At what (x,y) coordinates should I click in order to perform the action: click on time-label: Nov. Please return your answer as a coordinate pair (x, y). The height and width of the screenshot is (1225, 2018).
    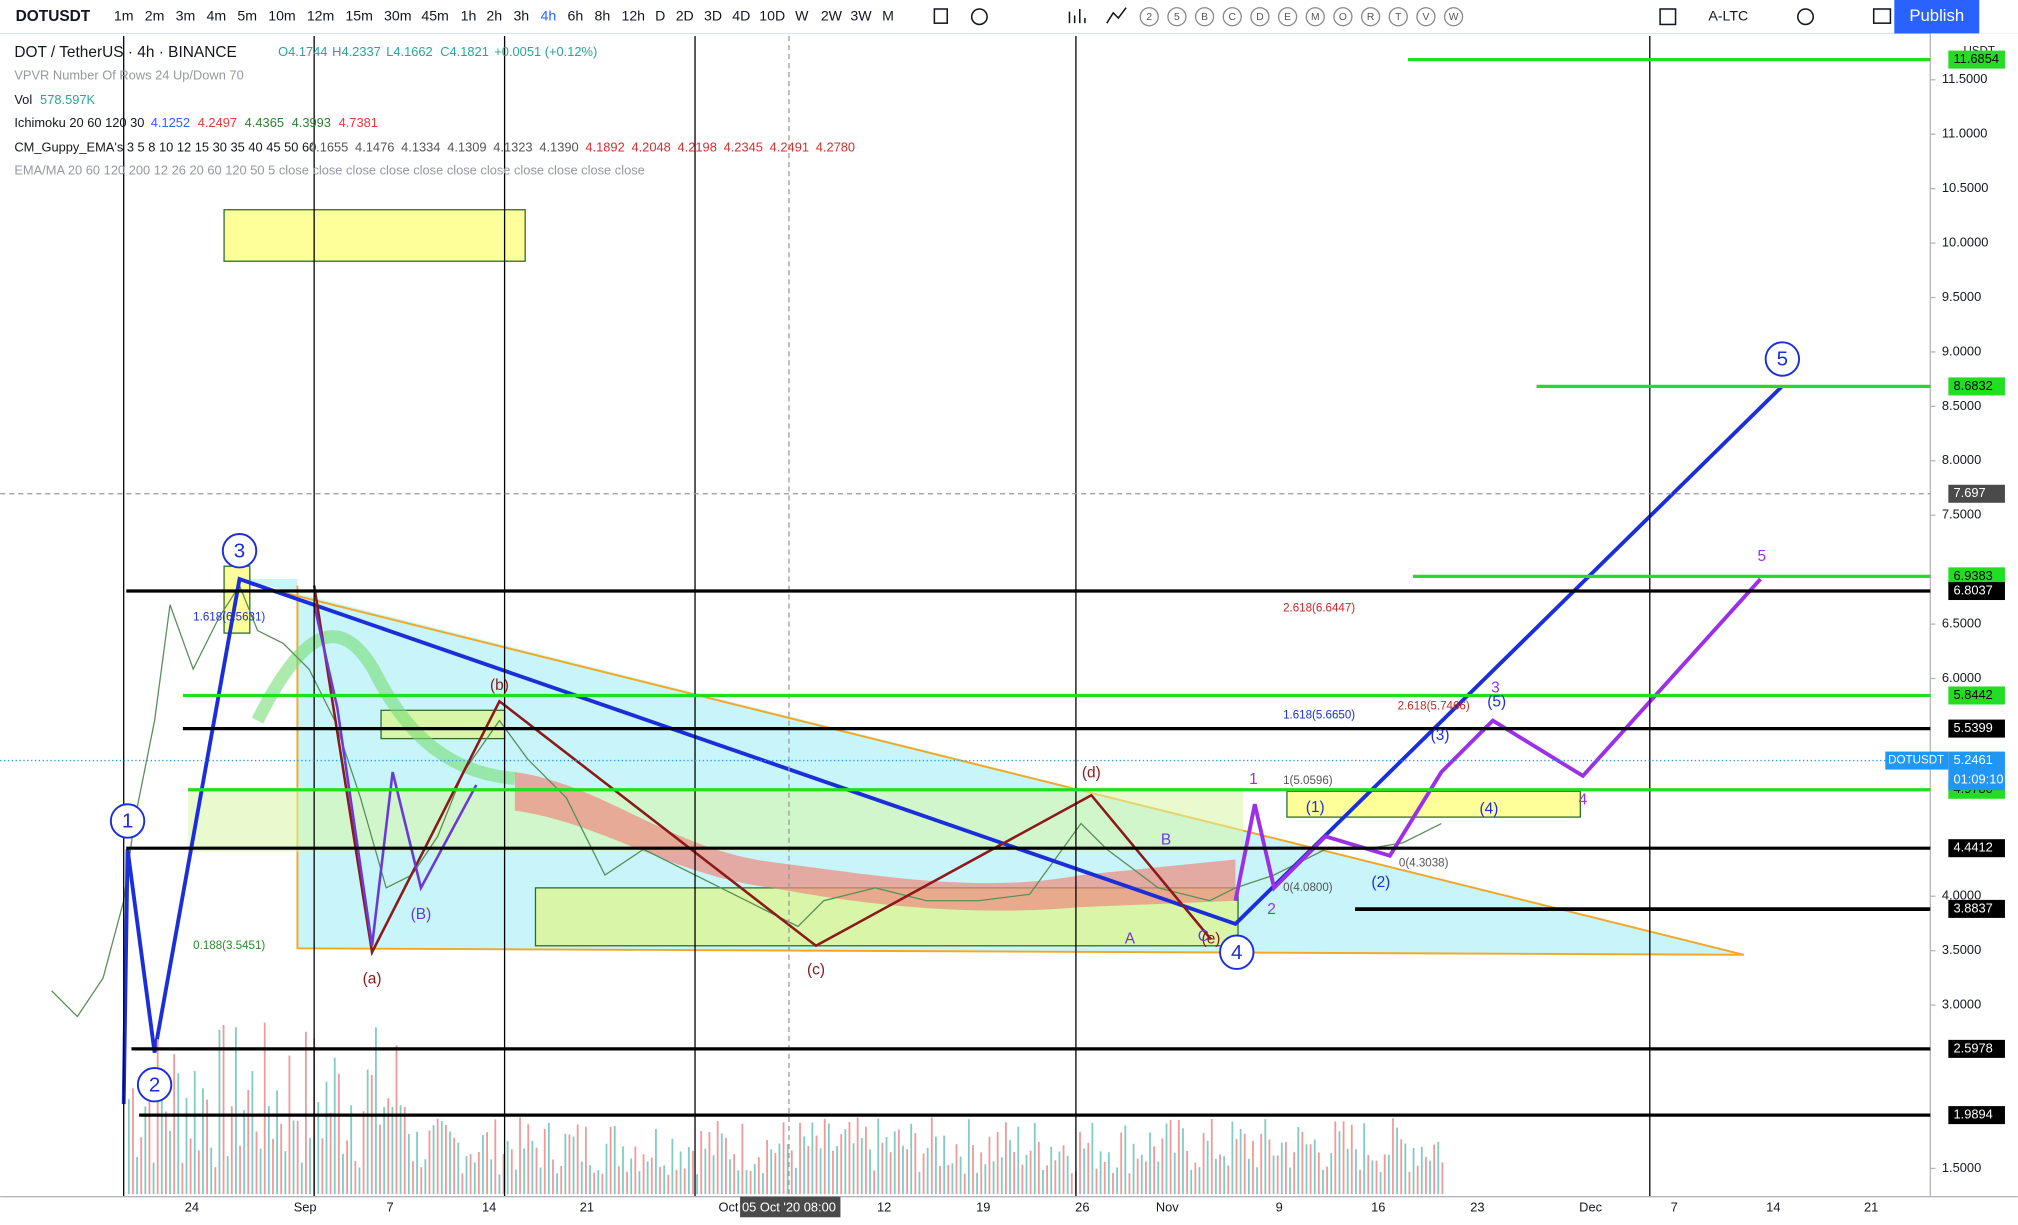
    Looking at the image, I should click on (1167, 1207).